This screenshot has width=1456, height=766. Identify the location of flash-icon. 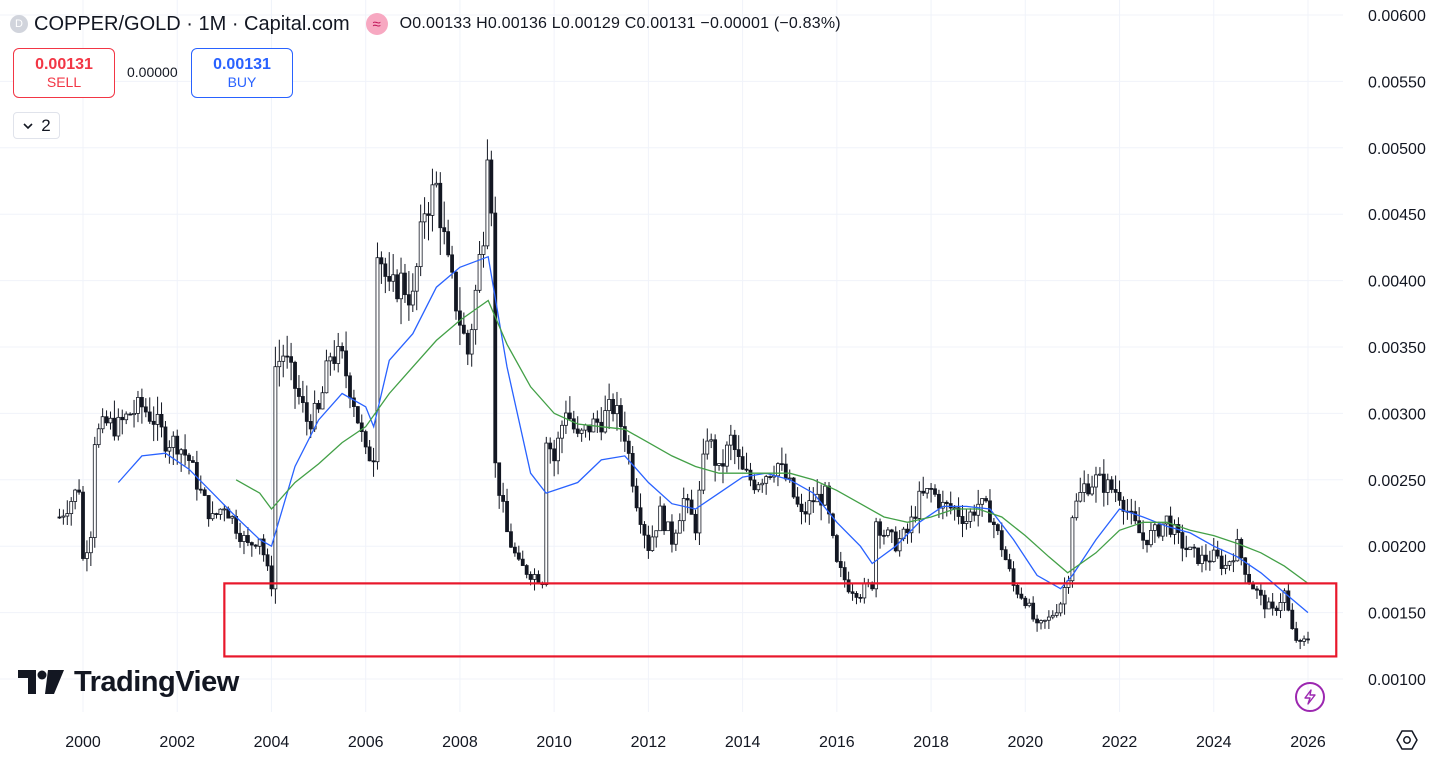
(1310, 697).